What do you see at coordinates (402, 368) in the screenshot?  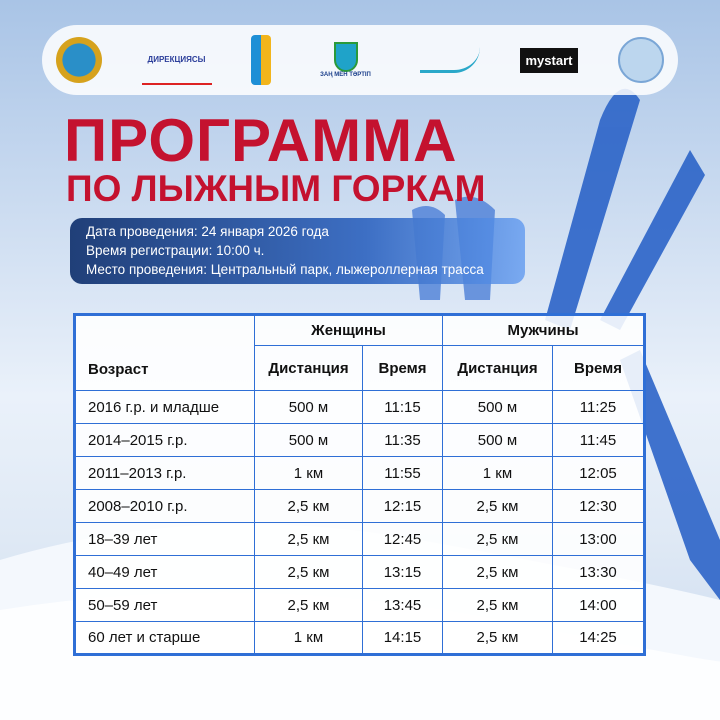 I see `header-women-time: Время` at bounding box center [402, 368].